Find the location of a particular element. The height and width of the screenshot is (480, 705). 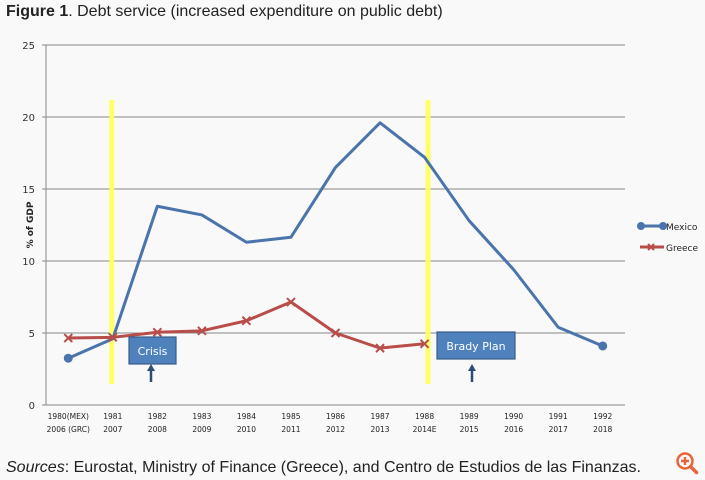

x-tick-label: 1986 is located at coordinates (335, 416).